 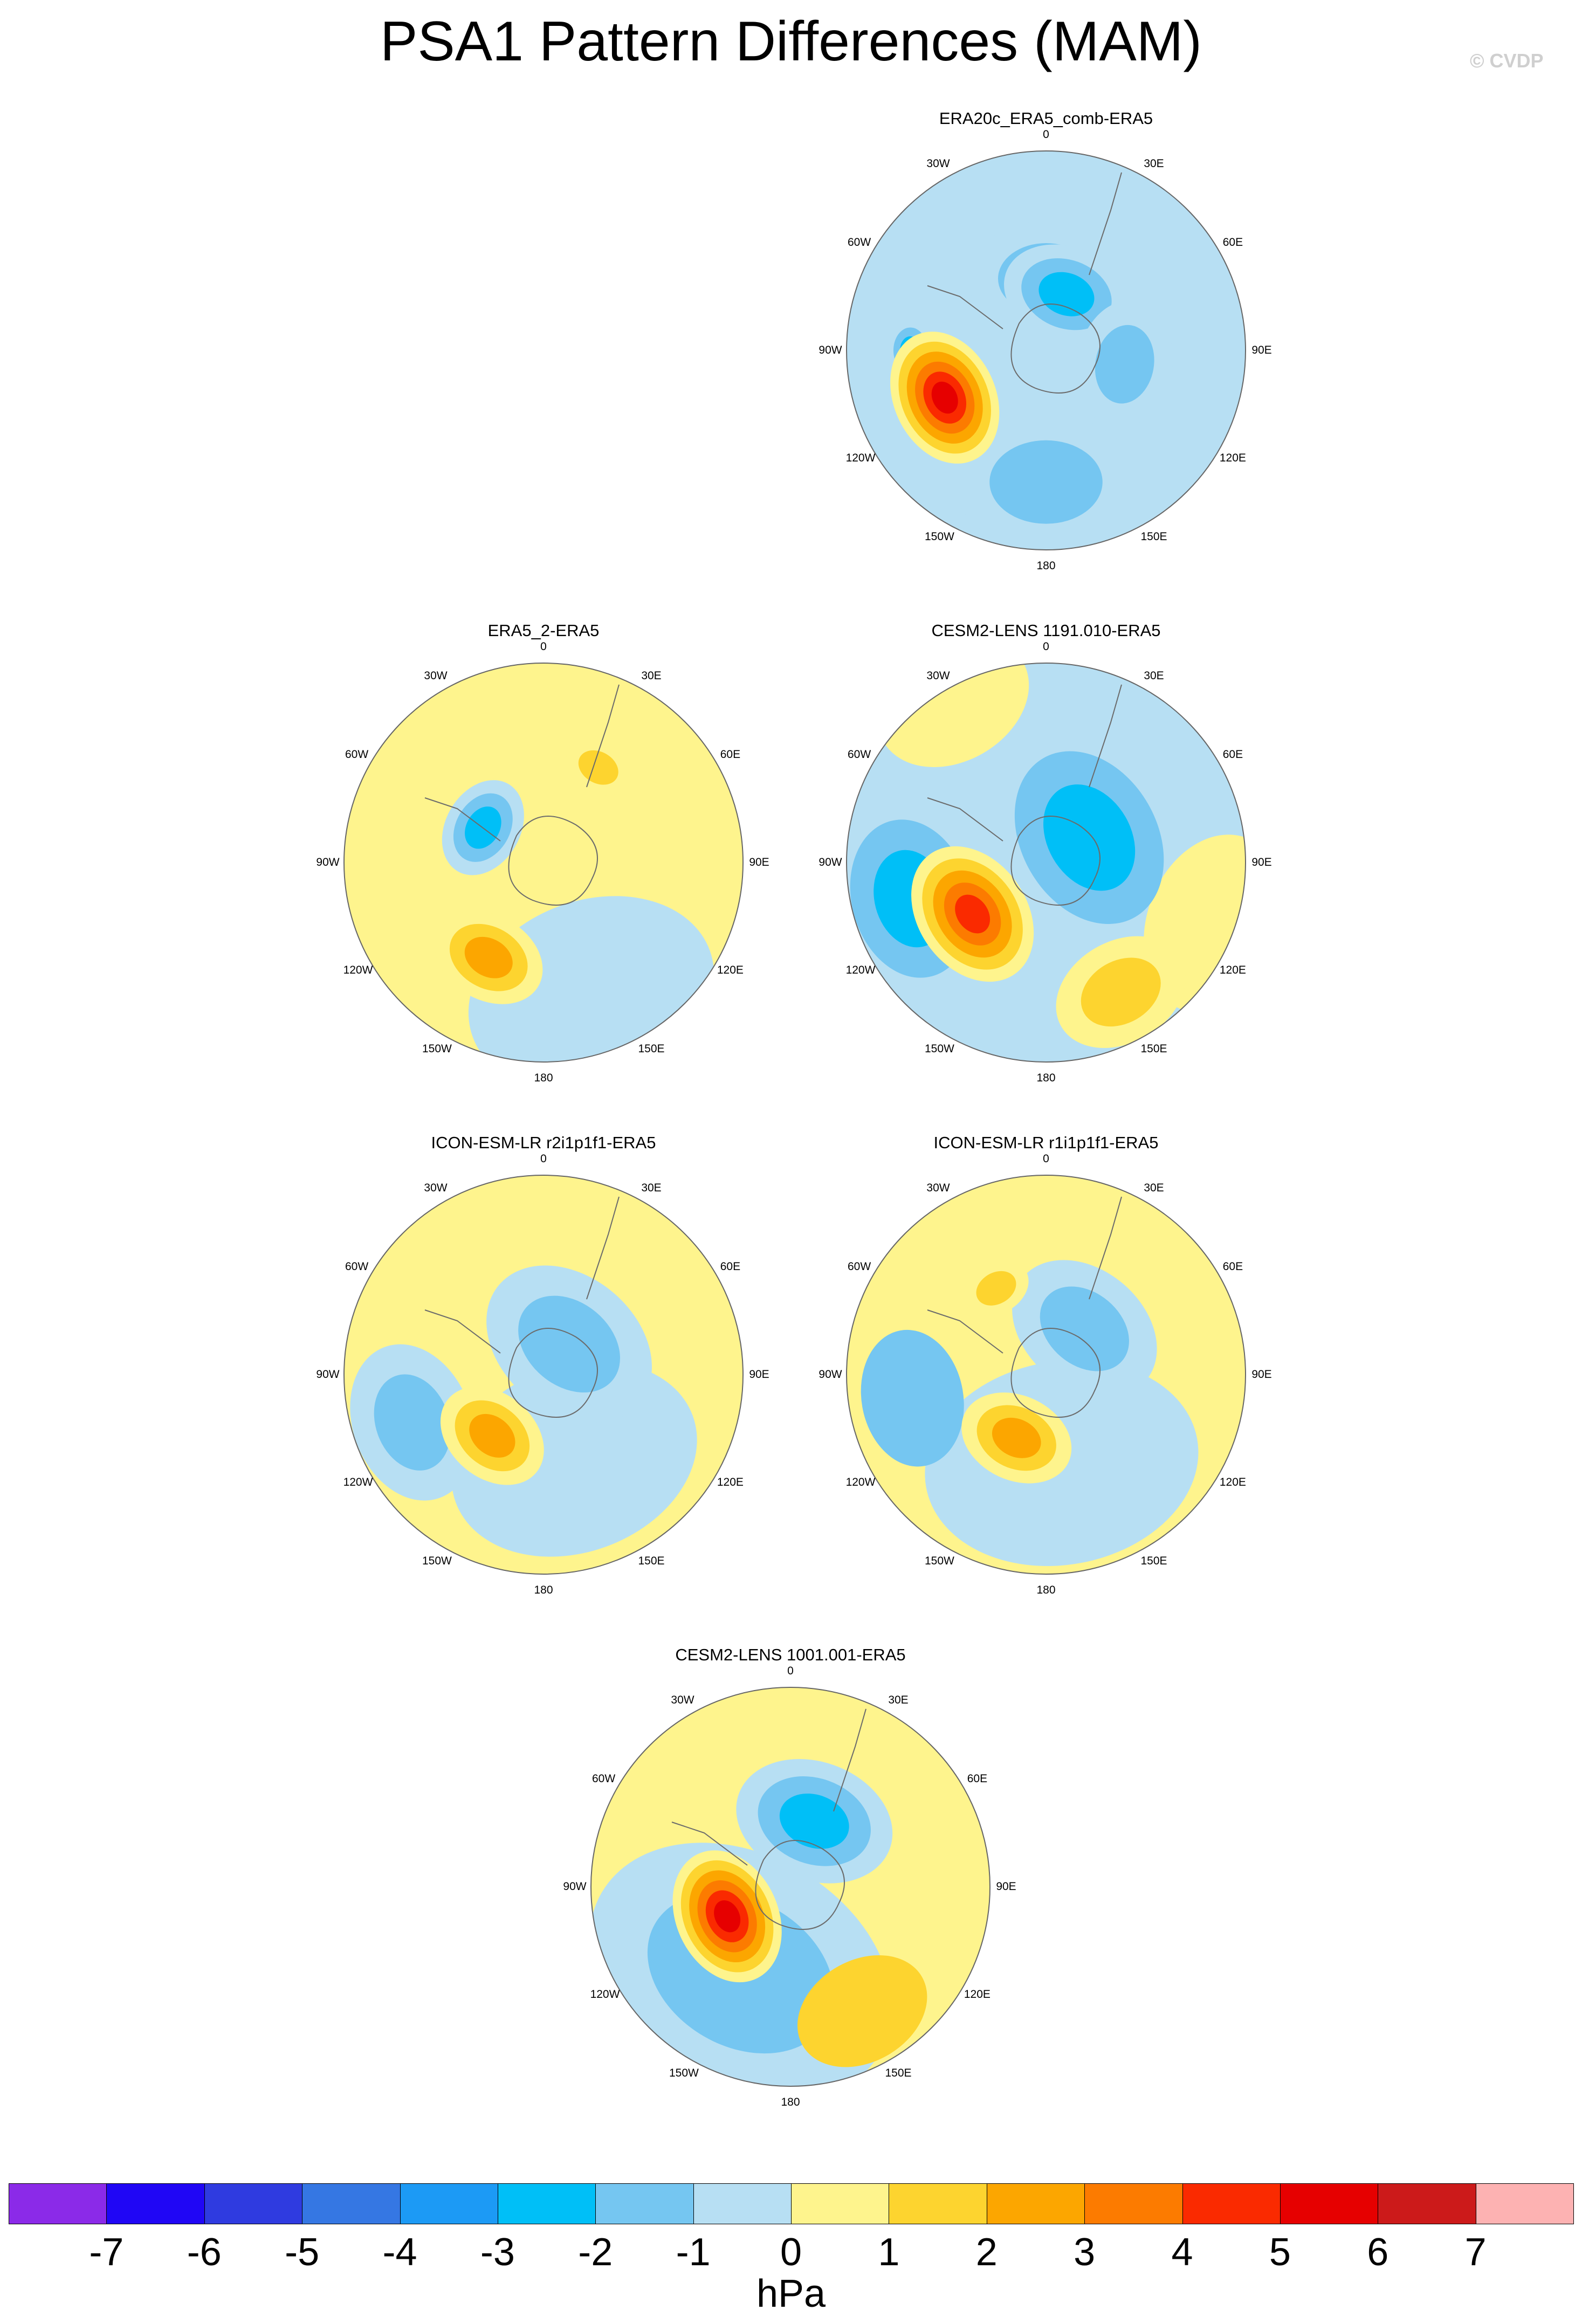 What do you see at coordinates (1182, 2252) in the screenshot?
I see `colorbar-tick-label: 4` at bounding box center [1182, 2252].